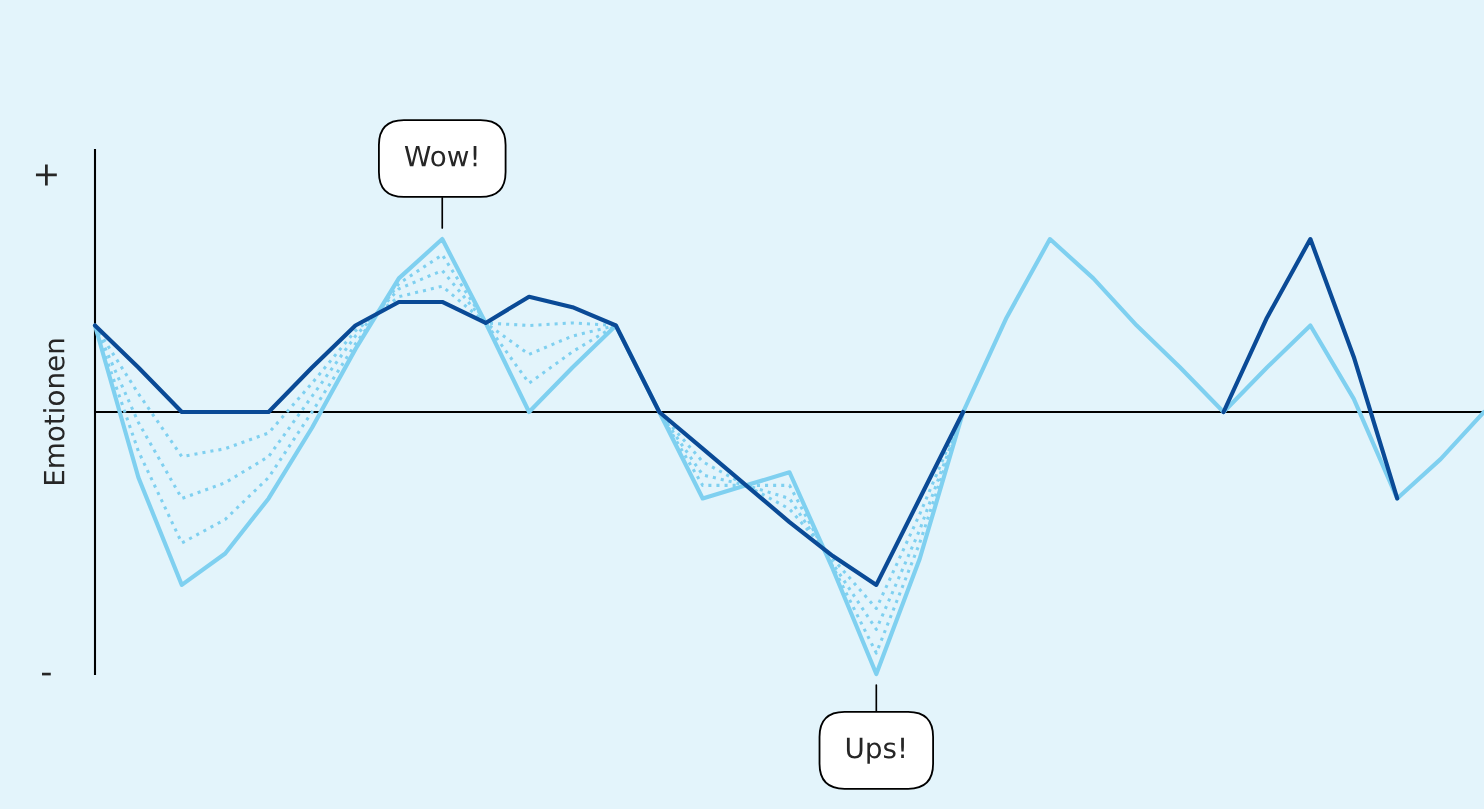  What do you see at coordinates (440, 156) in the screenshot?
I see `text: Wow!` at bounding box center [440, 156].